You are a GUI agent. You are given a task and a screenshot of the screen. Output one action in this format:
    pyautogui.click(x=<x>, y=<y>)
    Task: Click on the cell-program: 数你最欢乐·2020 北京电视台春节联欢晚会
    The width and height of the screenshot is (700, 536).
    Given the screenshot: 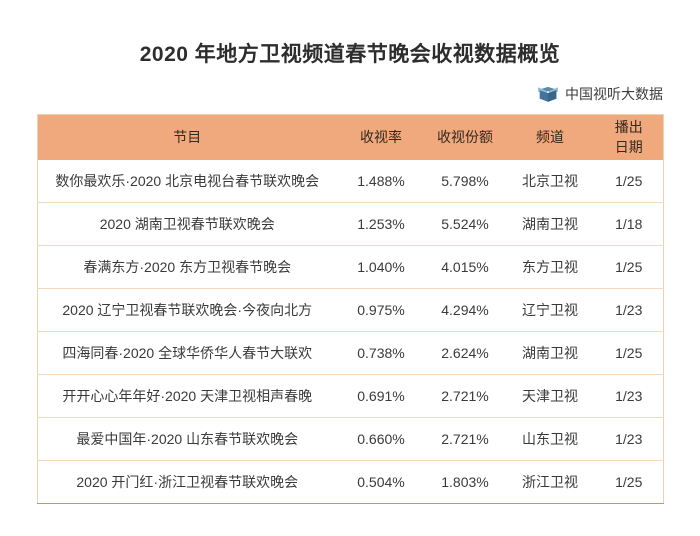 What is the action you would take?
    pyautogui.click(x=187, y=181)
    